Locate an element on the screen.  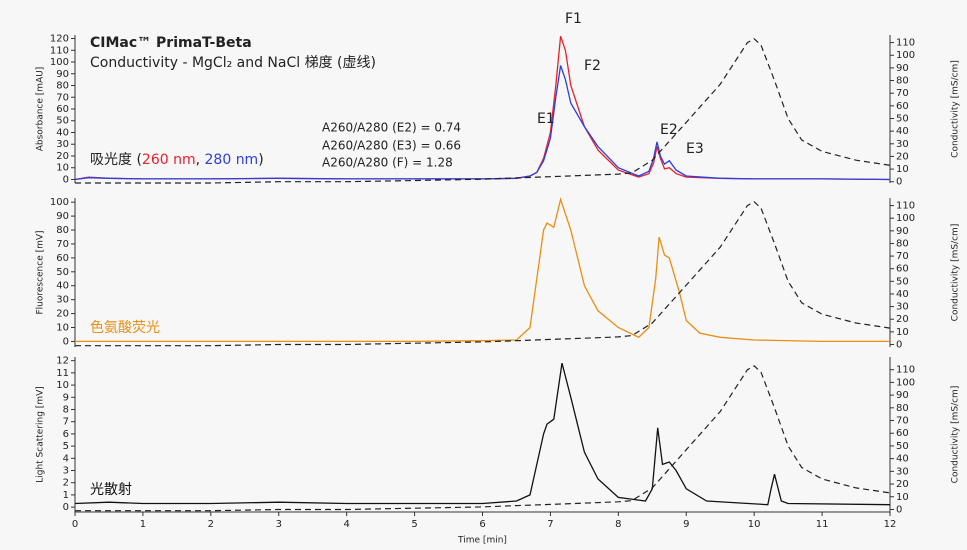
x-tick-label: 1 is located at coordinates (143, 524).